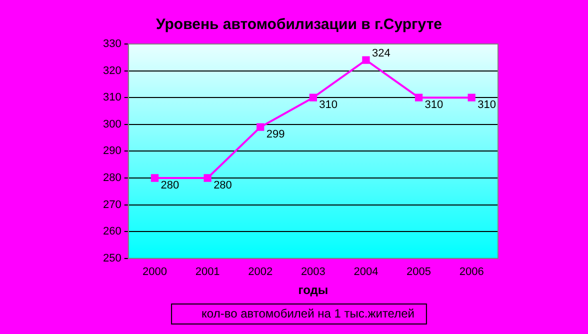 The width and height of the screenshot is (588, 334). I want to click on y-tick-label: 320, so click(112, 70).